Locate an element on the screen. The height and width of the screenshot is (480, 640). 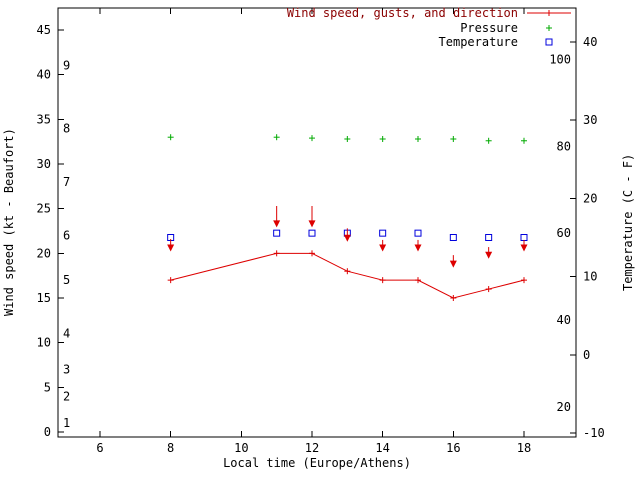
tick-label: 12 is located at coordinates (312, 448).